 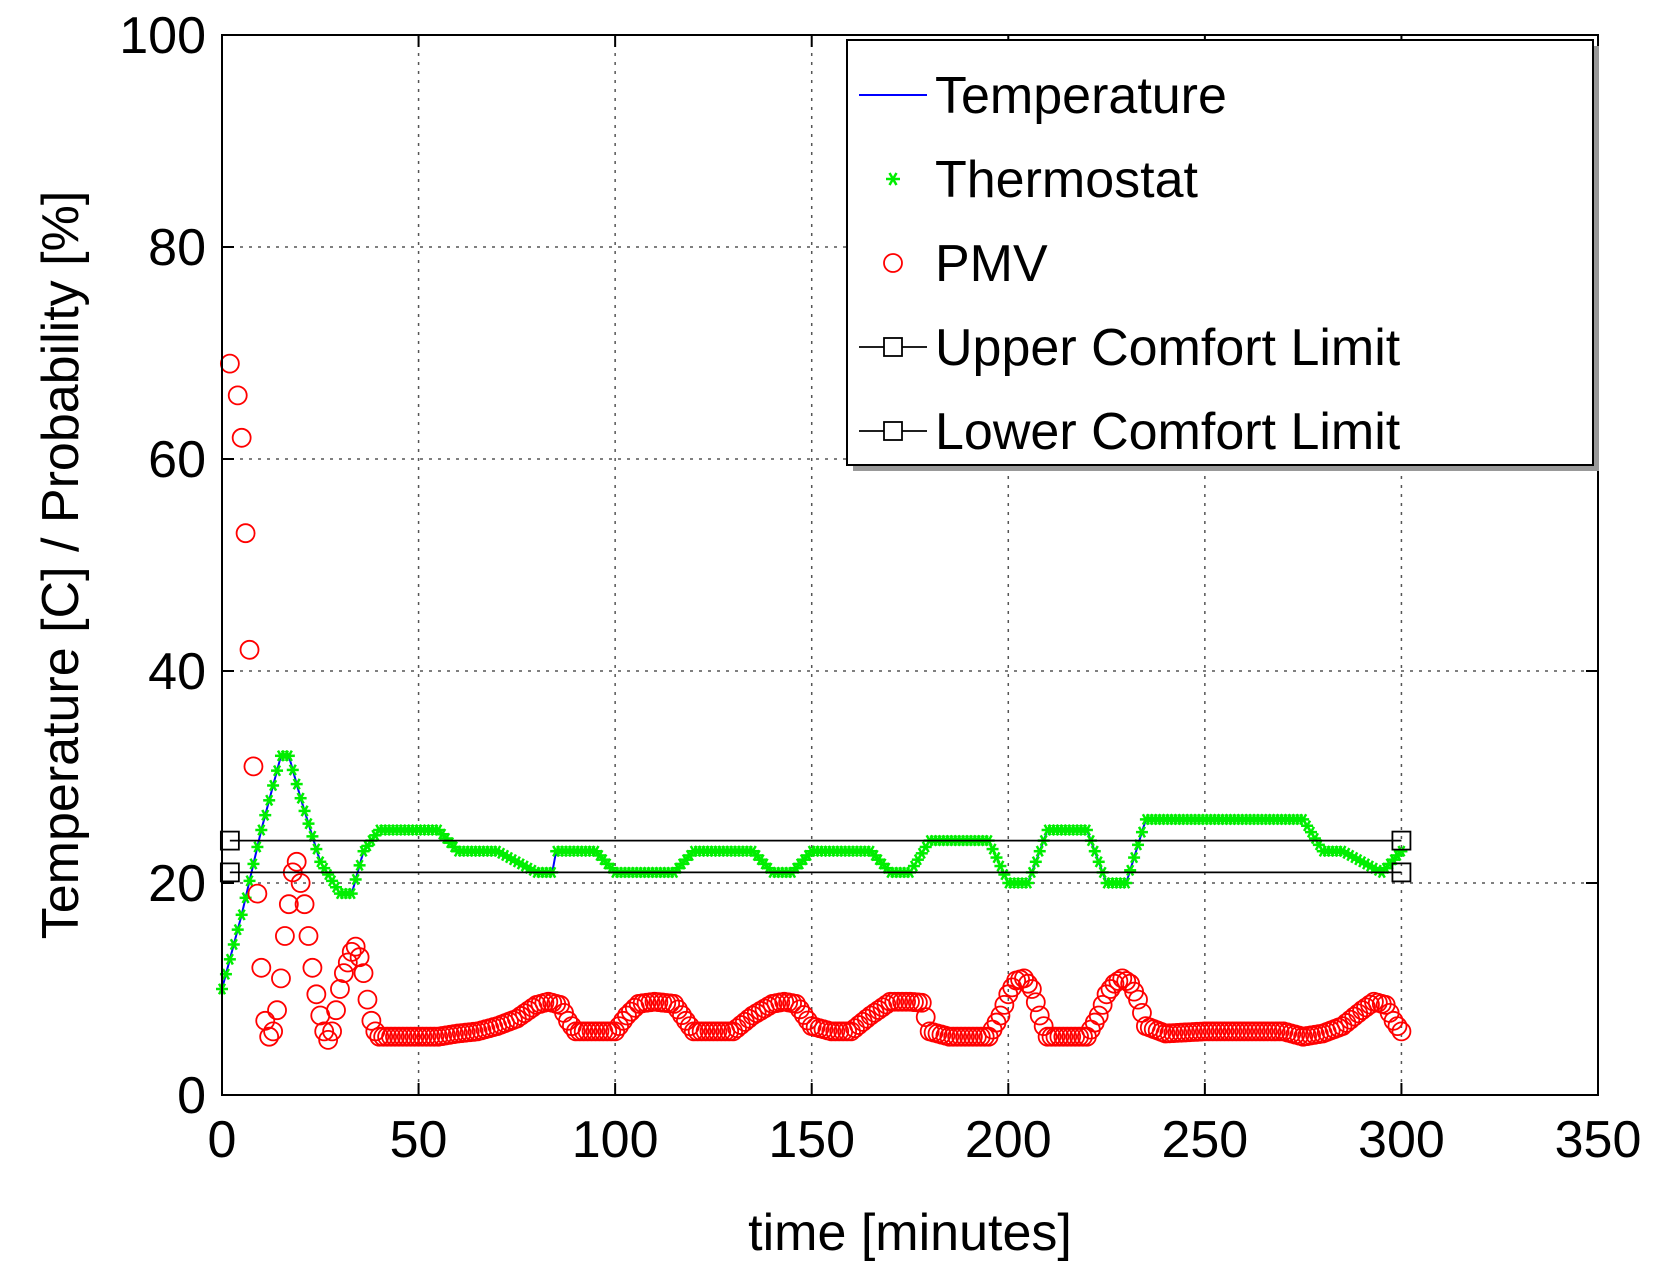 I want to click on x-tick-label: 50, so click(x=419, y=1140).